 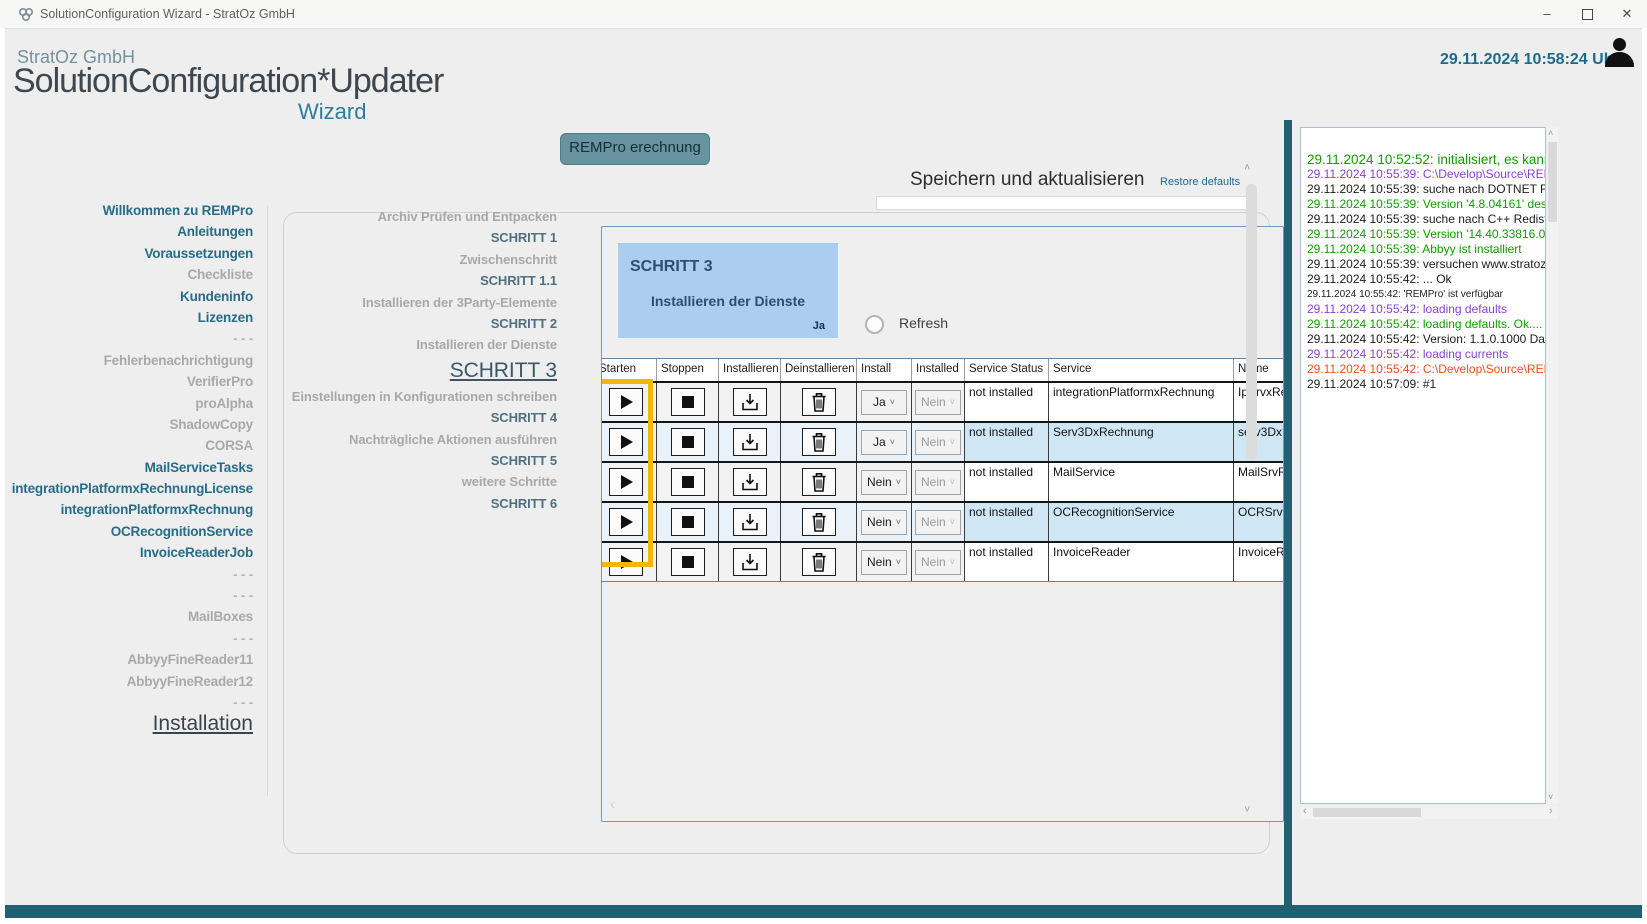 I want to click on sidebar-item-verifierpro: VerifierPro, so click(x=126, y=381).